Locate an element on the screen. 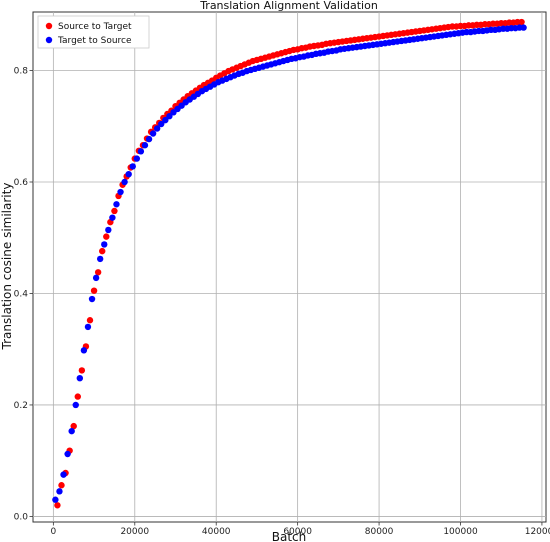  x-tick-label: 20000 is located at coordinates (134, 532).